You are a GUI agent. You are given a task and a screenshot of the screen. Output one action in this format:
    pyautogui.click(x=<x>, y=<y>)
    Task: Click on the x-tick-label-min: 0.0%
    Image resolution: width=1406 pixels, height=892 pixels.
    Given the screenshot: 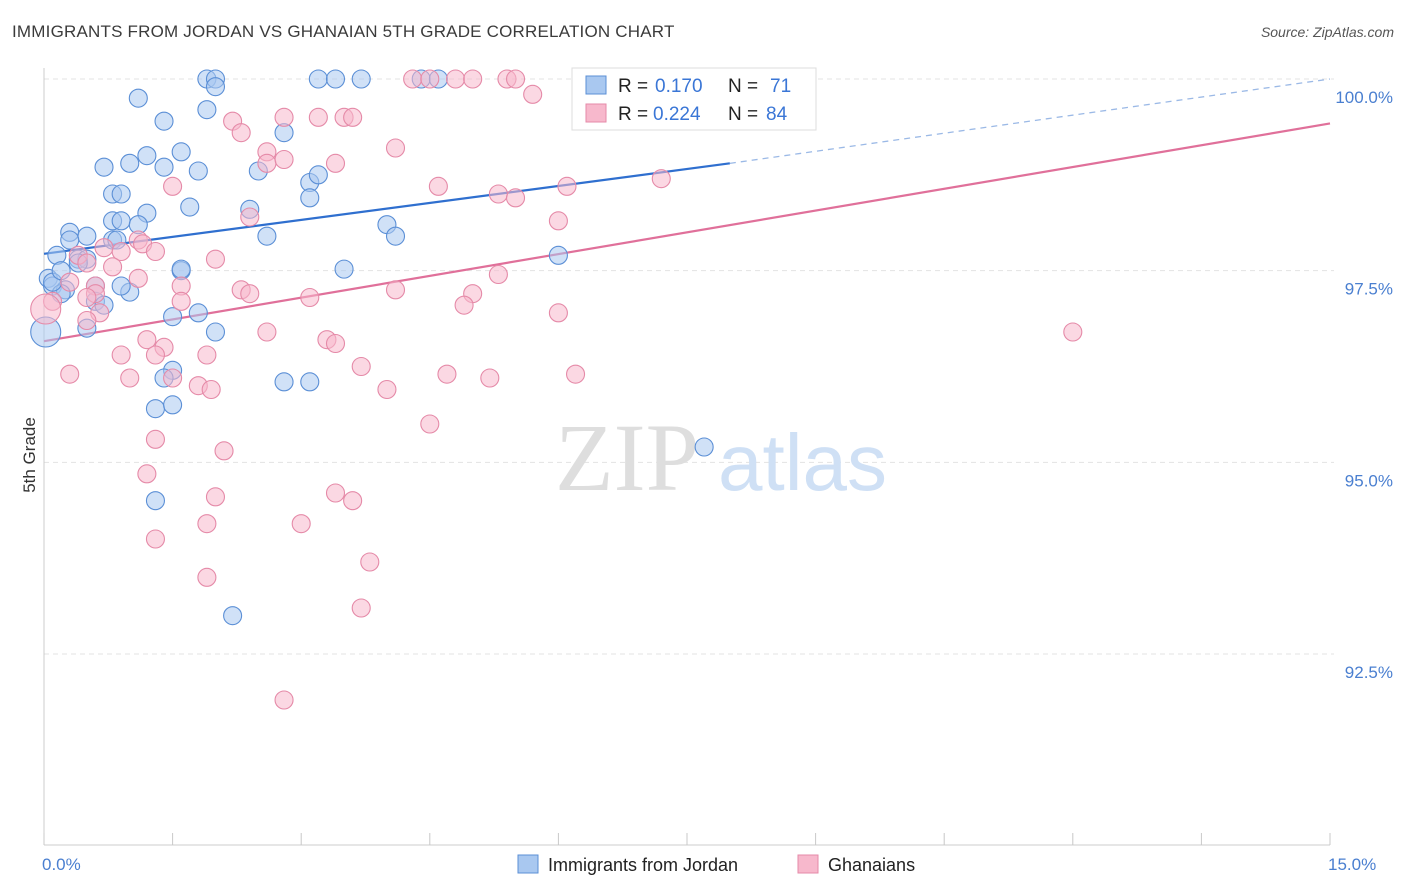 What is the action you would take?
    pyautogui.click(x=61, y=864)
    